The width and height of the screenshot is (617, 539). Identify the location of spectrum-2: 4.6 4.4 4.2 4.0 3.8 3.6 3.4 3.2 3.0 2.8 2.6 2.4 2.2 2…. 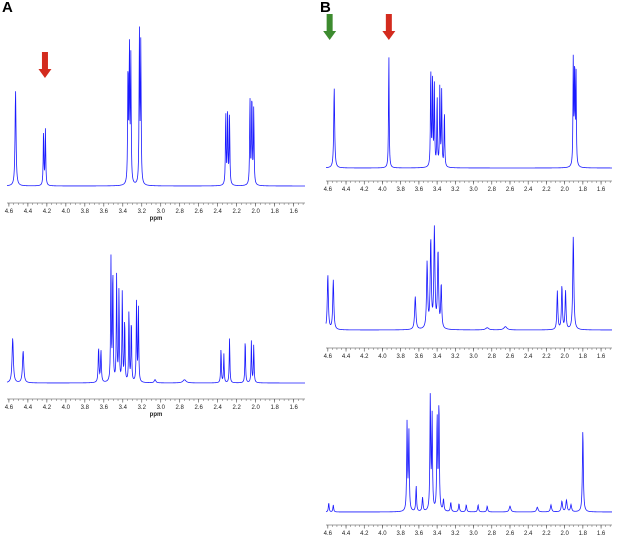
(155, 336).